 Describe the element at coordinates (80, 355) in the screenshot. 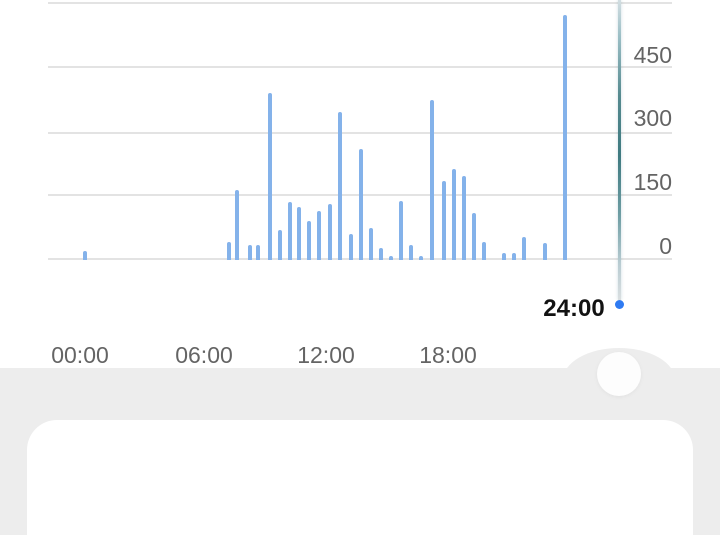

I see `x-axis-tick-0000: 00:00` at that location.